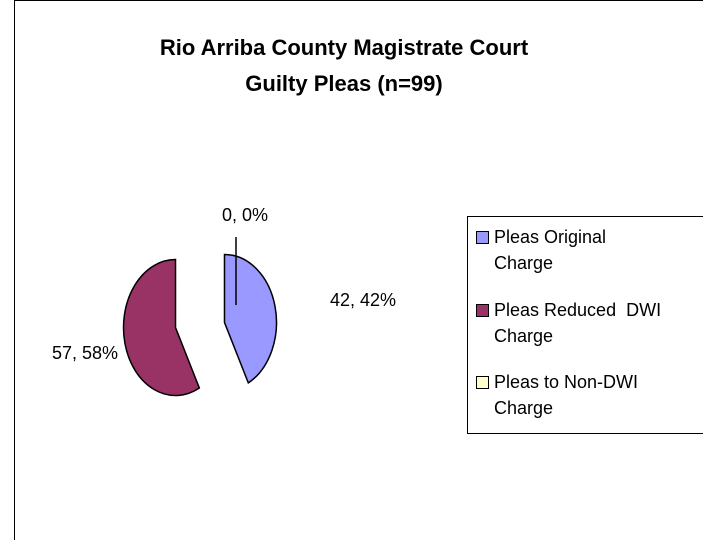 The image size is (703, 540). I want to click on chart-title-line-2: Guilty Pleas (n=99), so click(344, 83).